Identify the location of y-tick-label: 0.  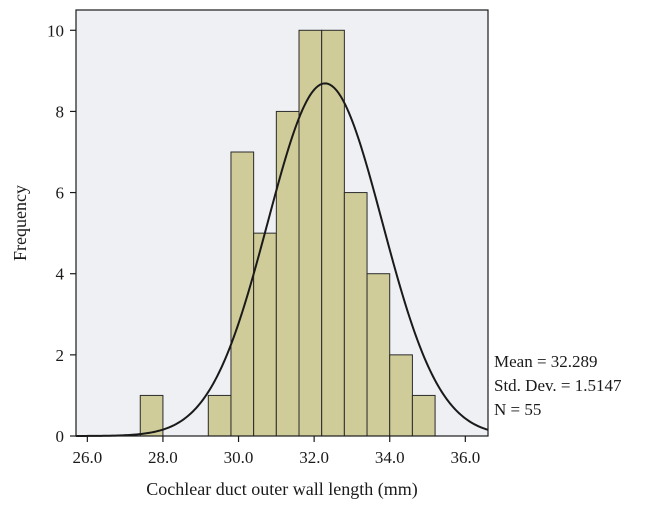
(60, 436).